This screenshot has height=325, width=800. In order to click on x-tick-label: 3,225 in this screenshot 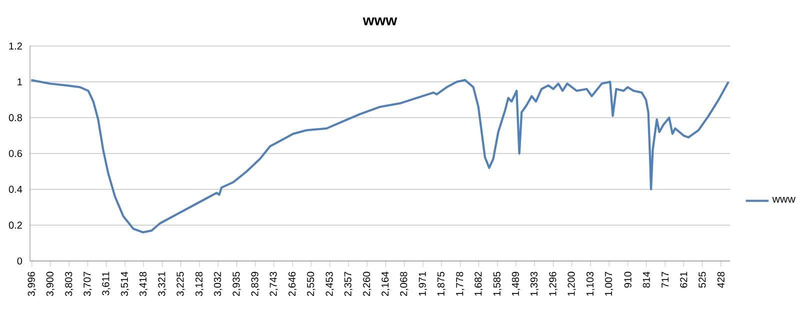, I will do `click(180, 284)`.